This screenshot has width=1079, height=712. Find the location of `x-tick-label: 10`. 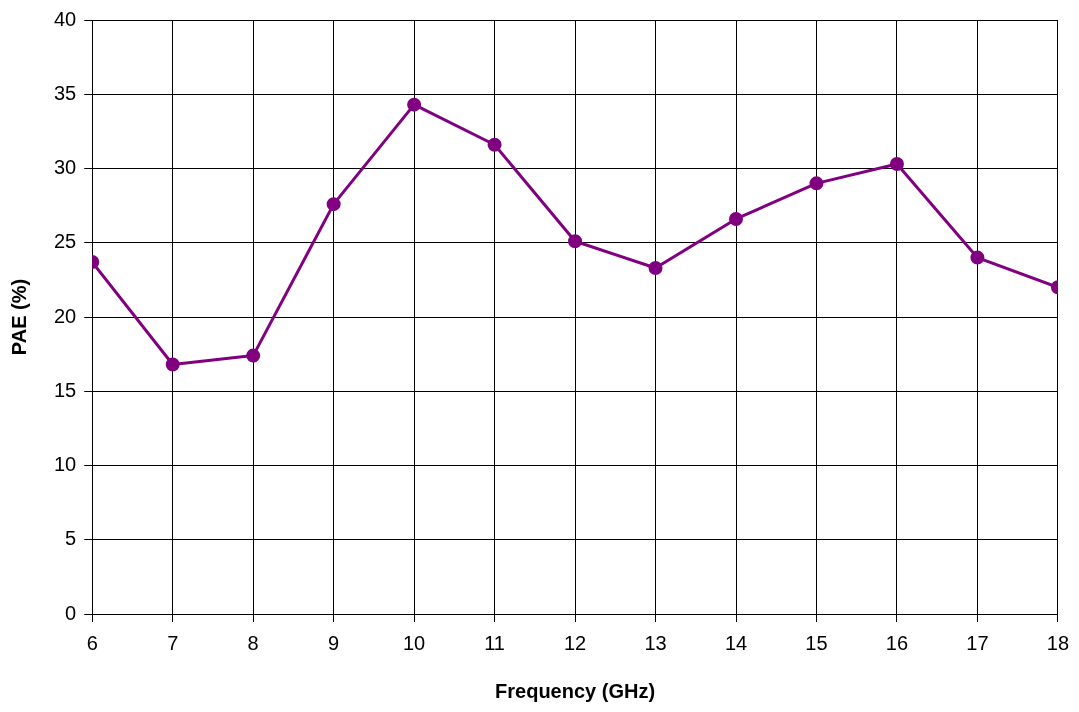

x-tick-label: 10 is located at coordinates (414, 642).